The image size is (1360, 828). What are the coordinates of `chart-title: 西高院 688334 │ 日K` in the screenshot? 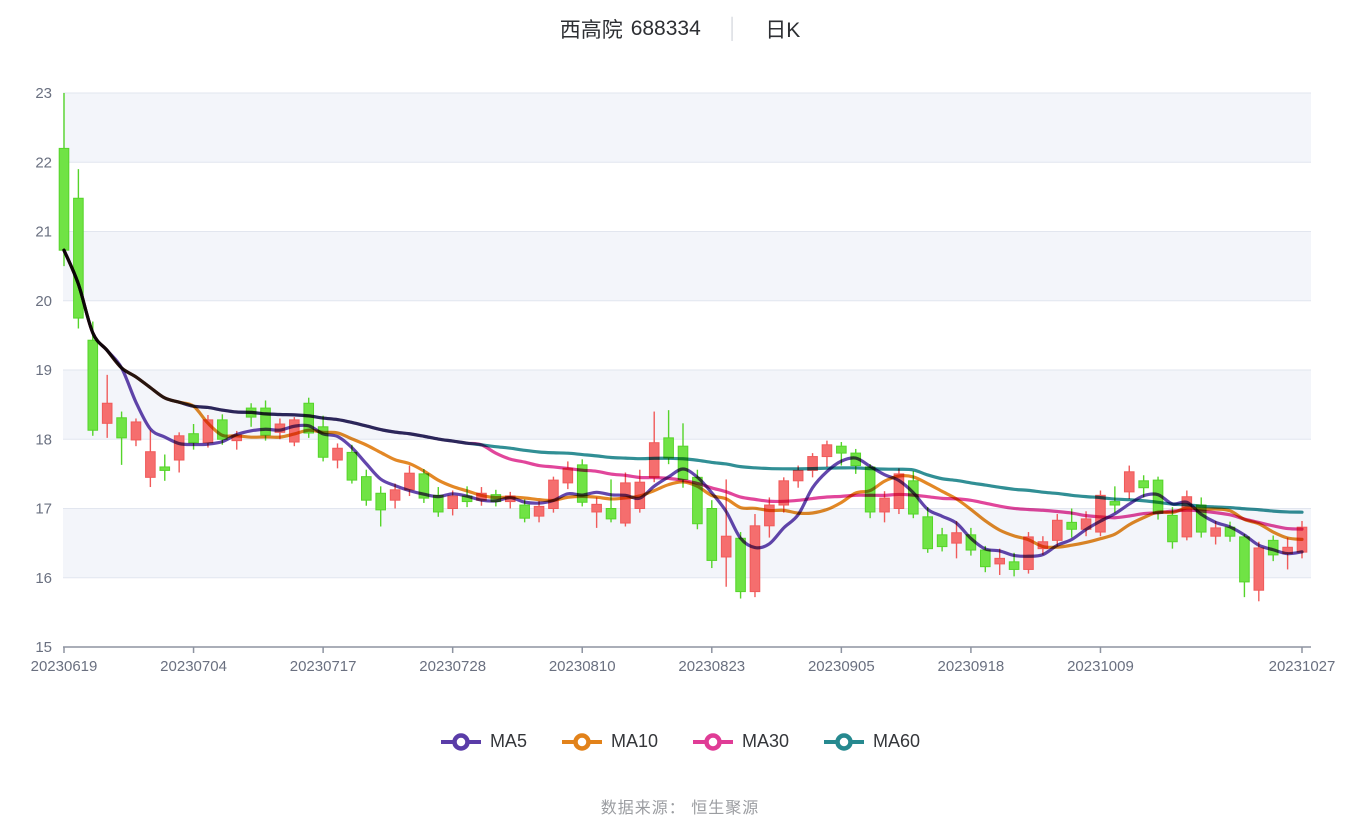 It's located at (680, 29).